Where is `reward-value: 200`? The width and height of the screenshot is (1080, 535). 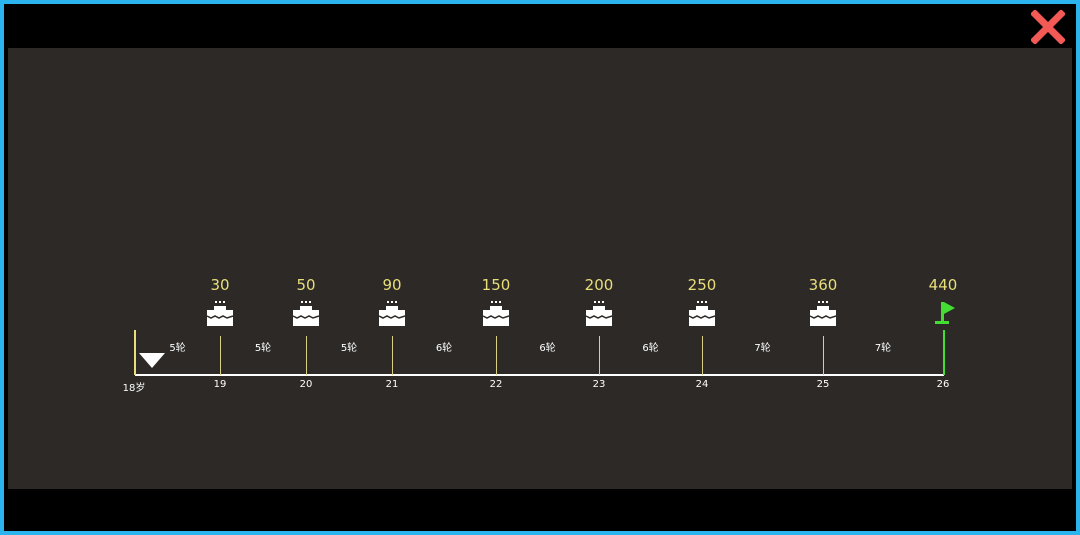
reward-value: 200 is located at coordinates (599, 285).